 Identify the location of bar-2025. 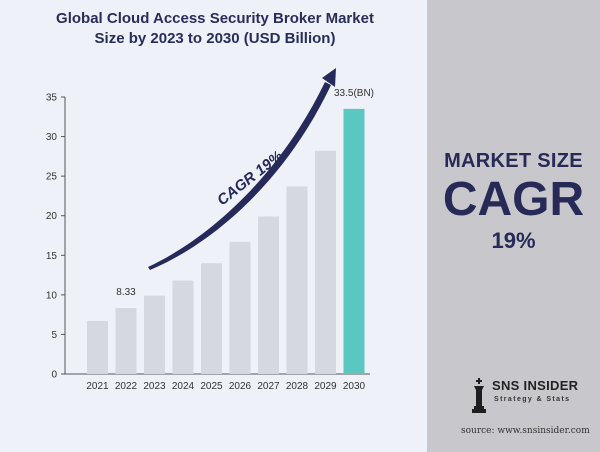
(211, 318).